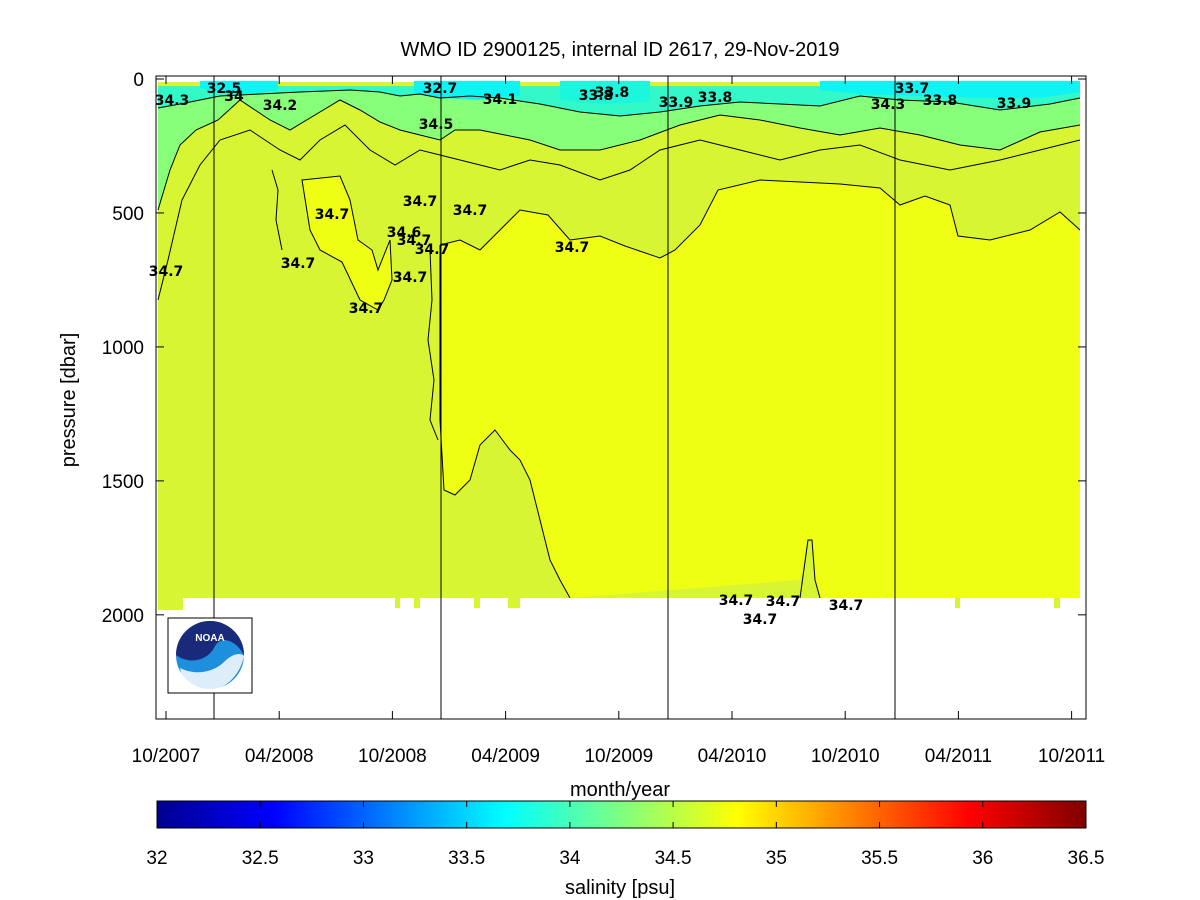 The width and height of the screenshot is (1200, 900). What do you see at coordinates (123, 616) in the screenshot?
I see `y-tick-label: 2000` at bounding box center [123, 616].